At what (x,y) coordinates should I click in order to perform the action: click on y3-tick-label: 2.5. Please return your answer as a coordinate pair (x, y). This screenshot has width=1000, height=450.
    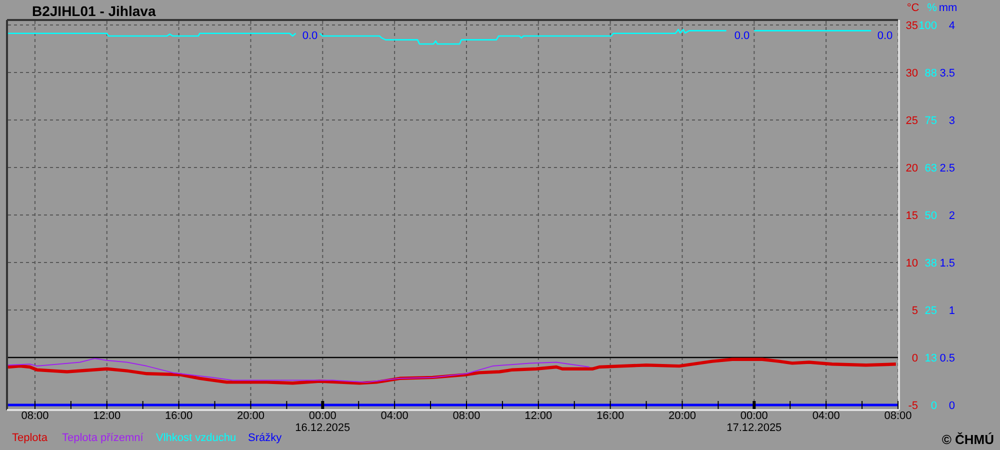
    Looking at the image, I should click on (947, 168).